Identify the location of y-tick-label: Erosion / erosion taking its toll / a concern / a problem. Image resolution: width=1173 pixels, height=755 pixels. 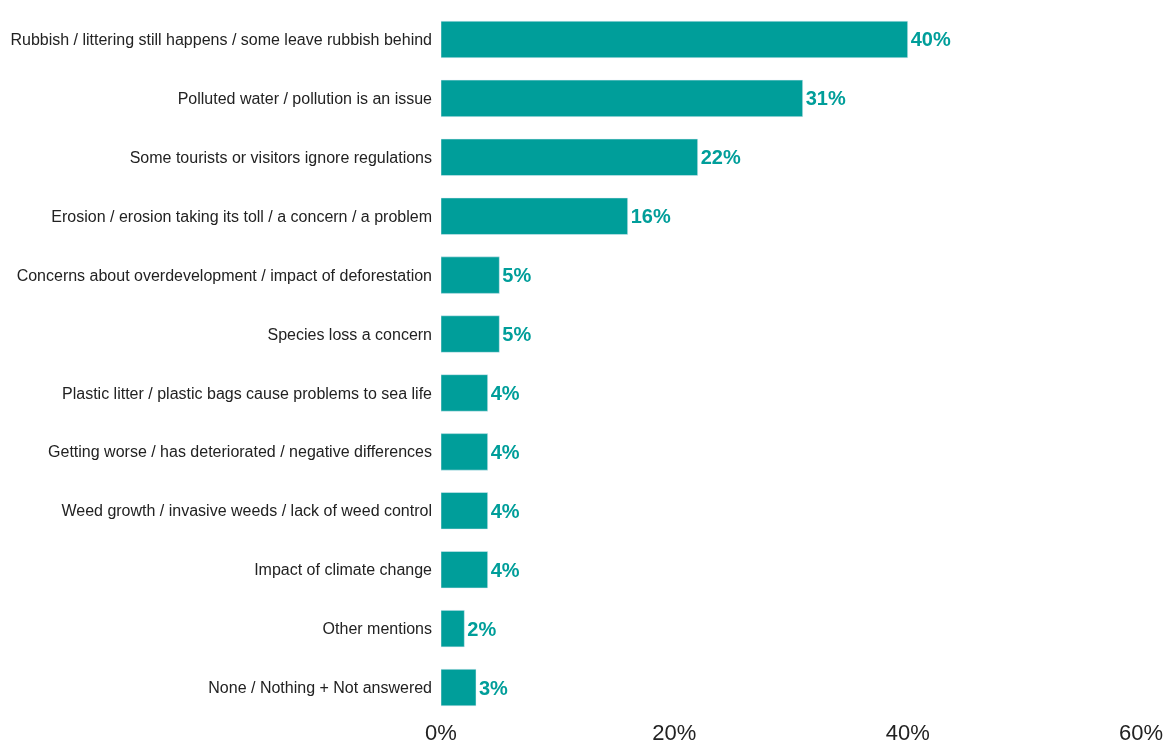
(241, 216).